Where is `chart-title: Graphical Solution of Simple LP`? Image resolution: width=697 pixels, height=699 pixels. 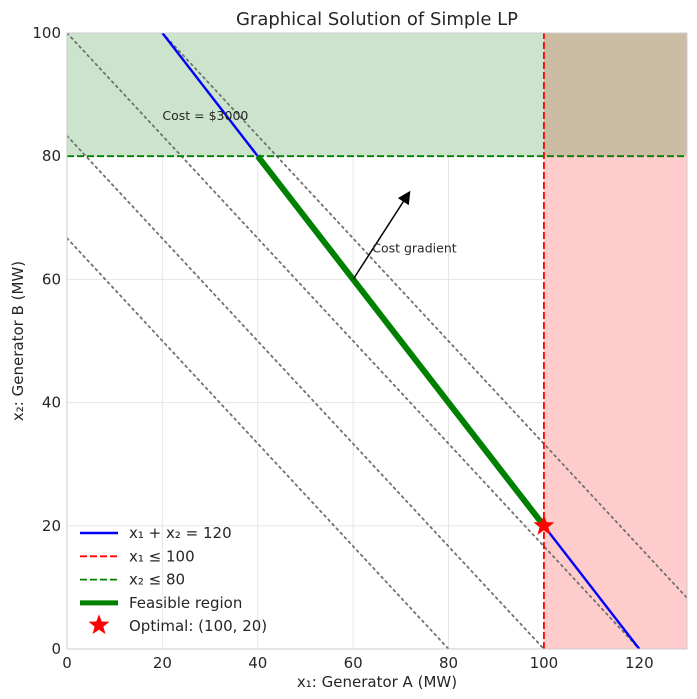
chart-title: Graphical Solution of Simple LP is located at coordinates (377, 19).